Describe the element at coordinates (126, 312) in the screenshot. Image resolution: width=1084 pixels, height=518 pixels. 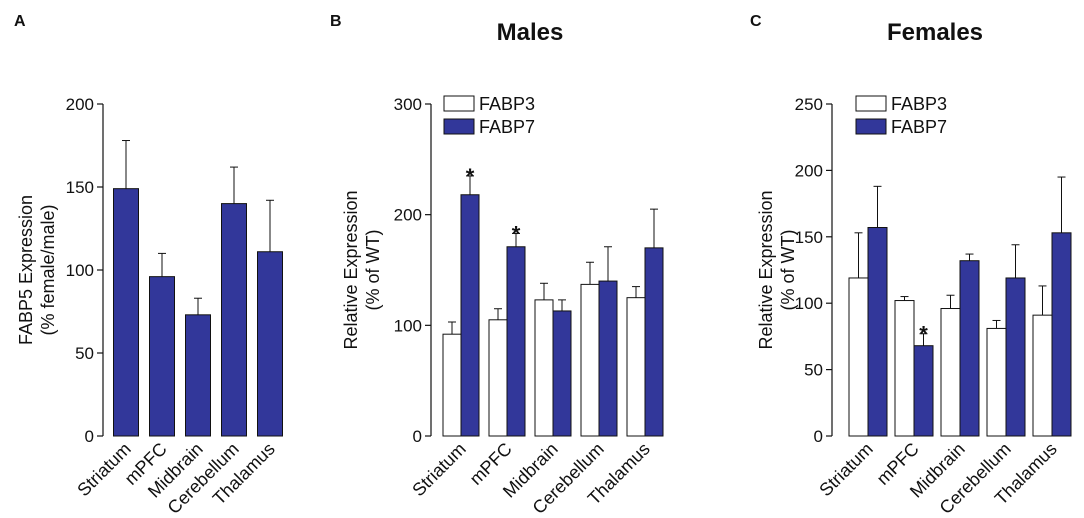
I see `bar-fabp5-striatum` at that location.